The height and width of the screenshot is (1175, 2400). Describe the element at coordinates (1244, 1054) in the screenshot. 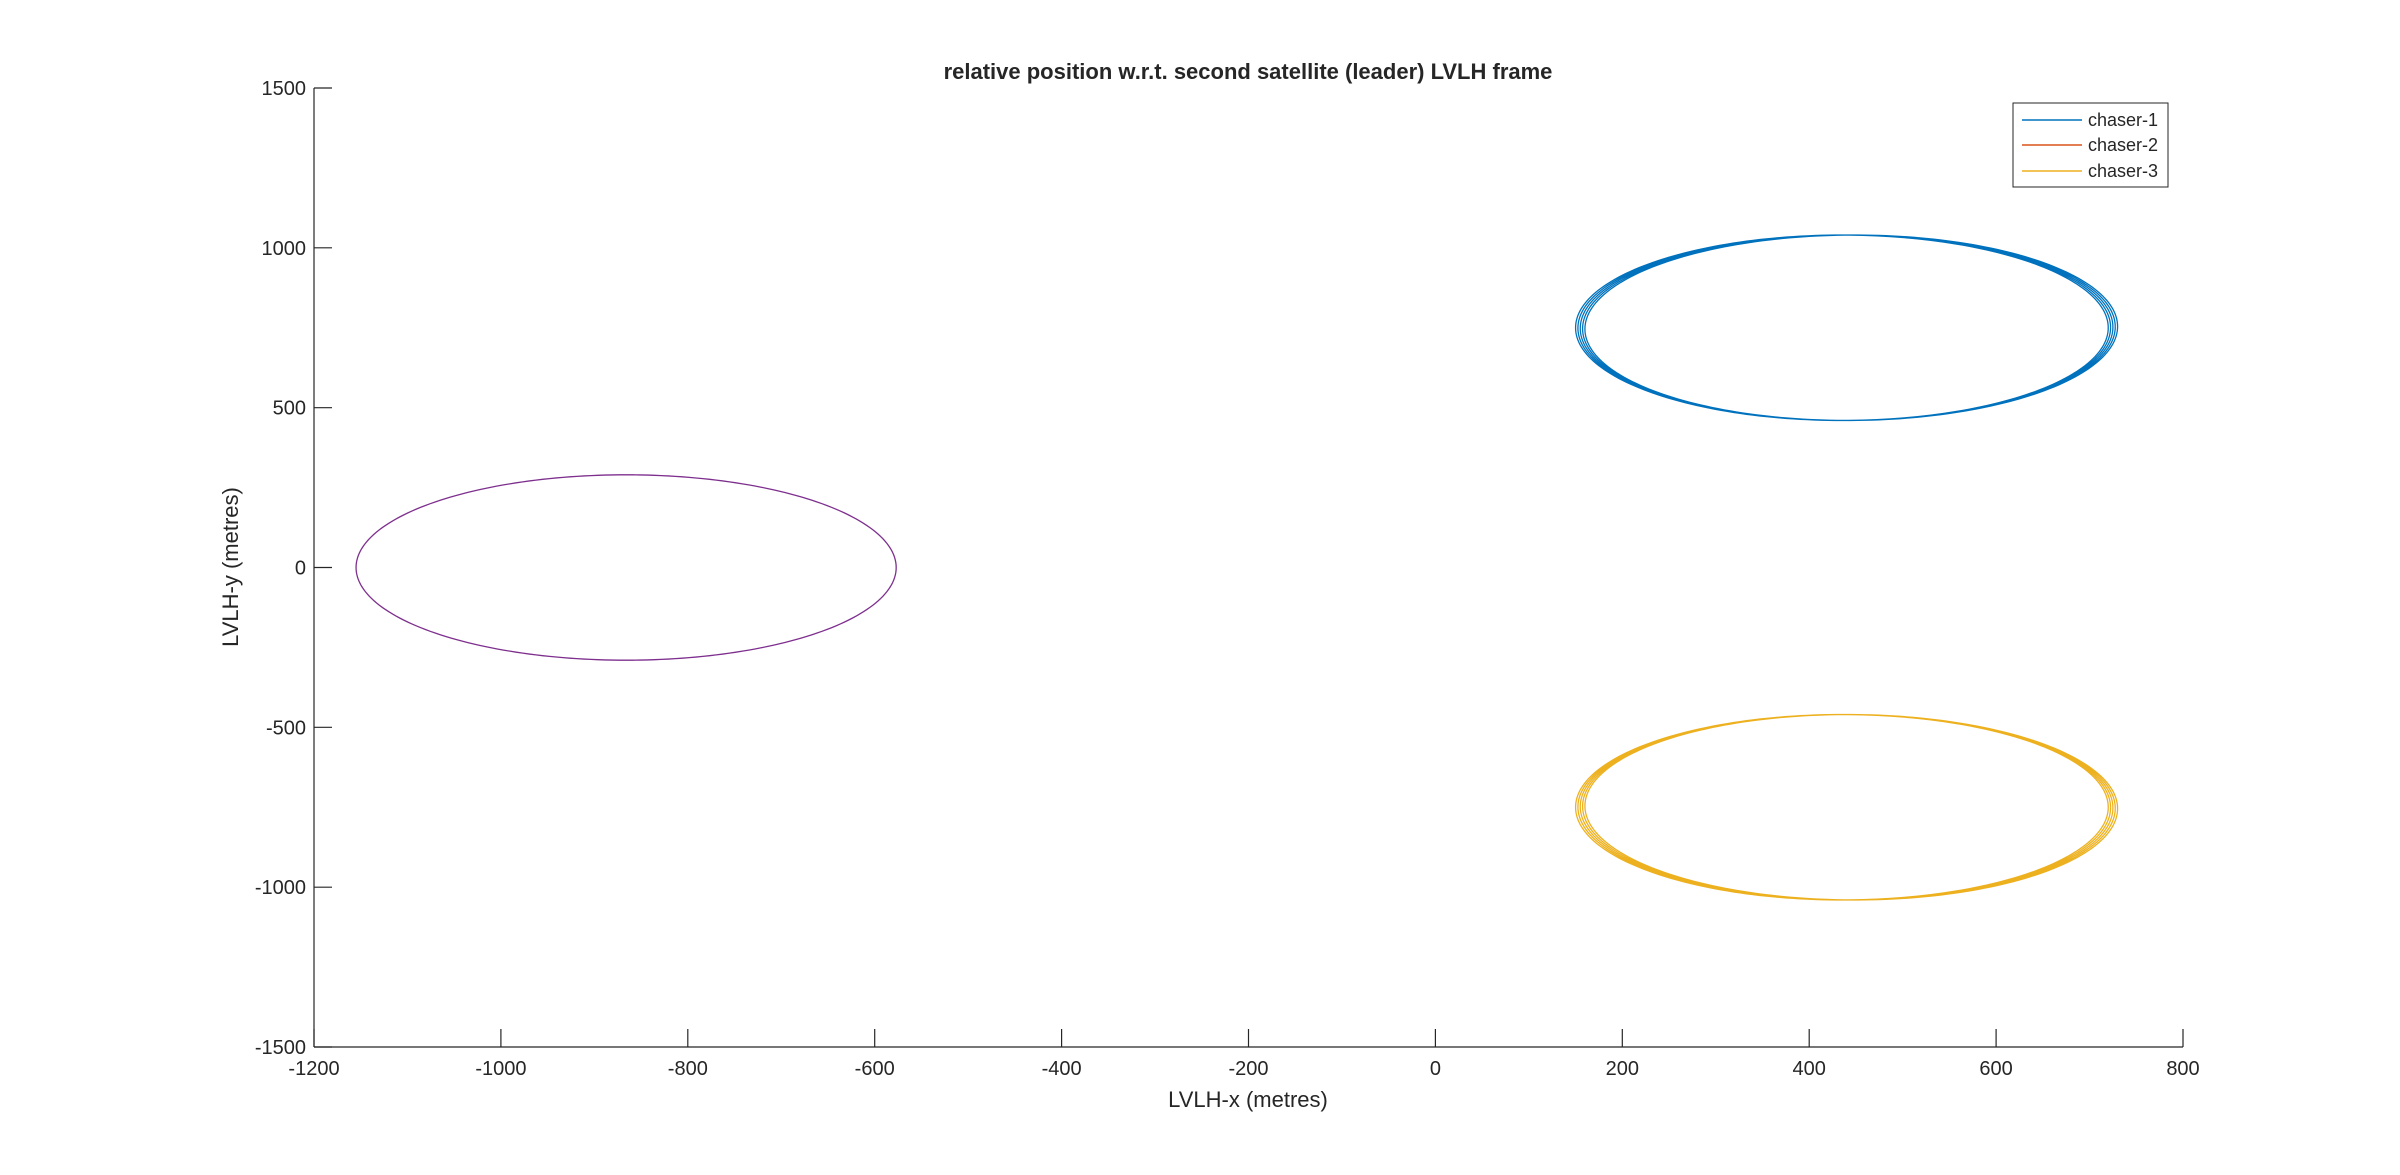

I see `x-ticks: -1200 -1000 -800 -600 -400 -200 0 200 400 600 800` at that location.